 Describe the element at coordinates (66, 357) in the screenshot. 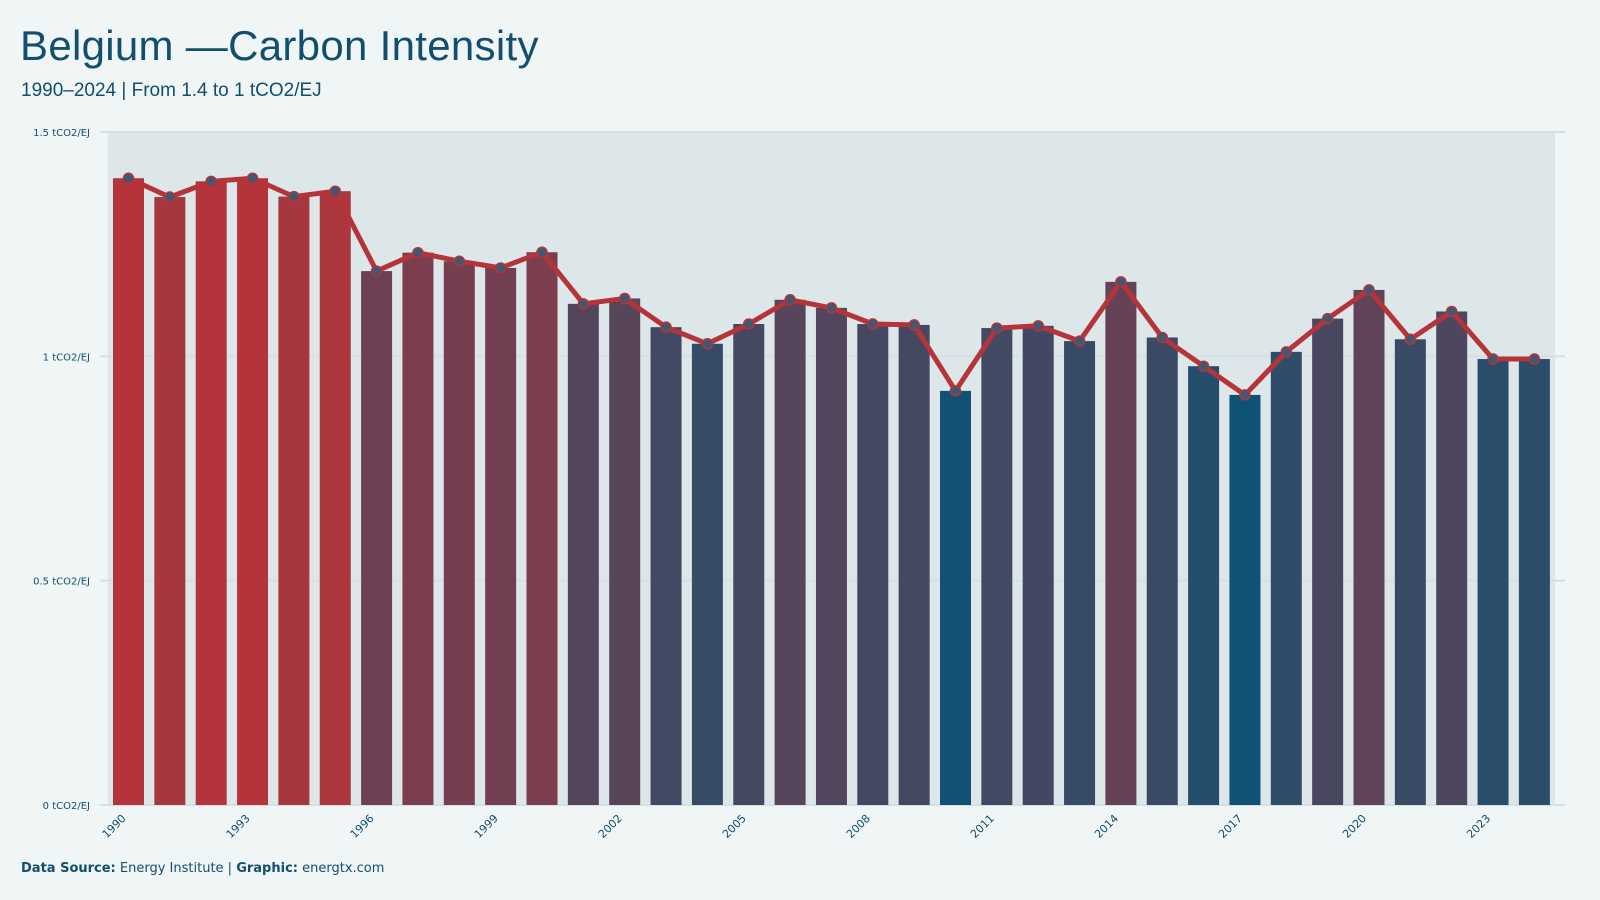

I see `y-tick-label: 1 tCO2/EJ` at that location.